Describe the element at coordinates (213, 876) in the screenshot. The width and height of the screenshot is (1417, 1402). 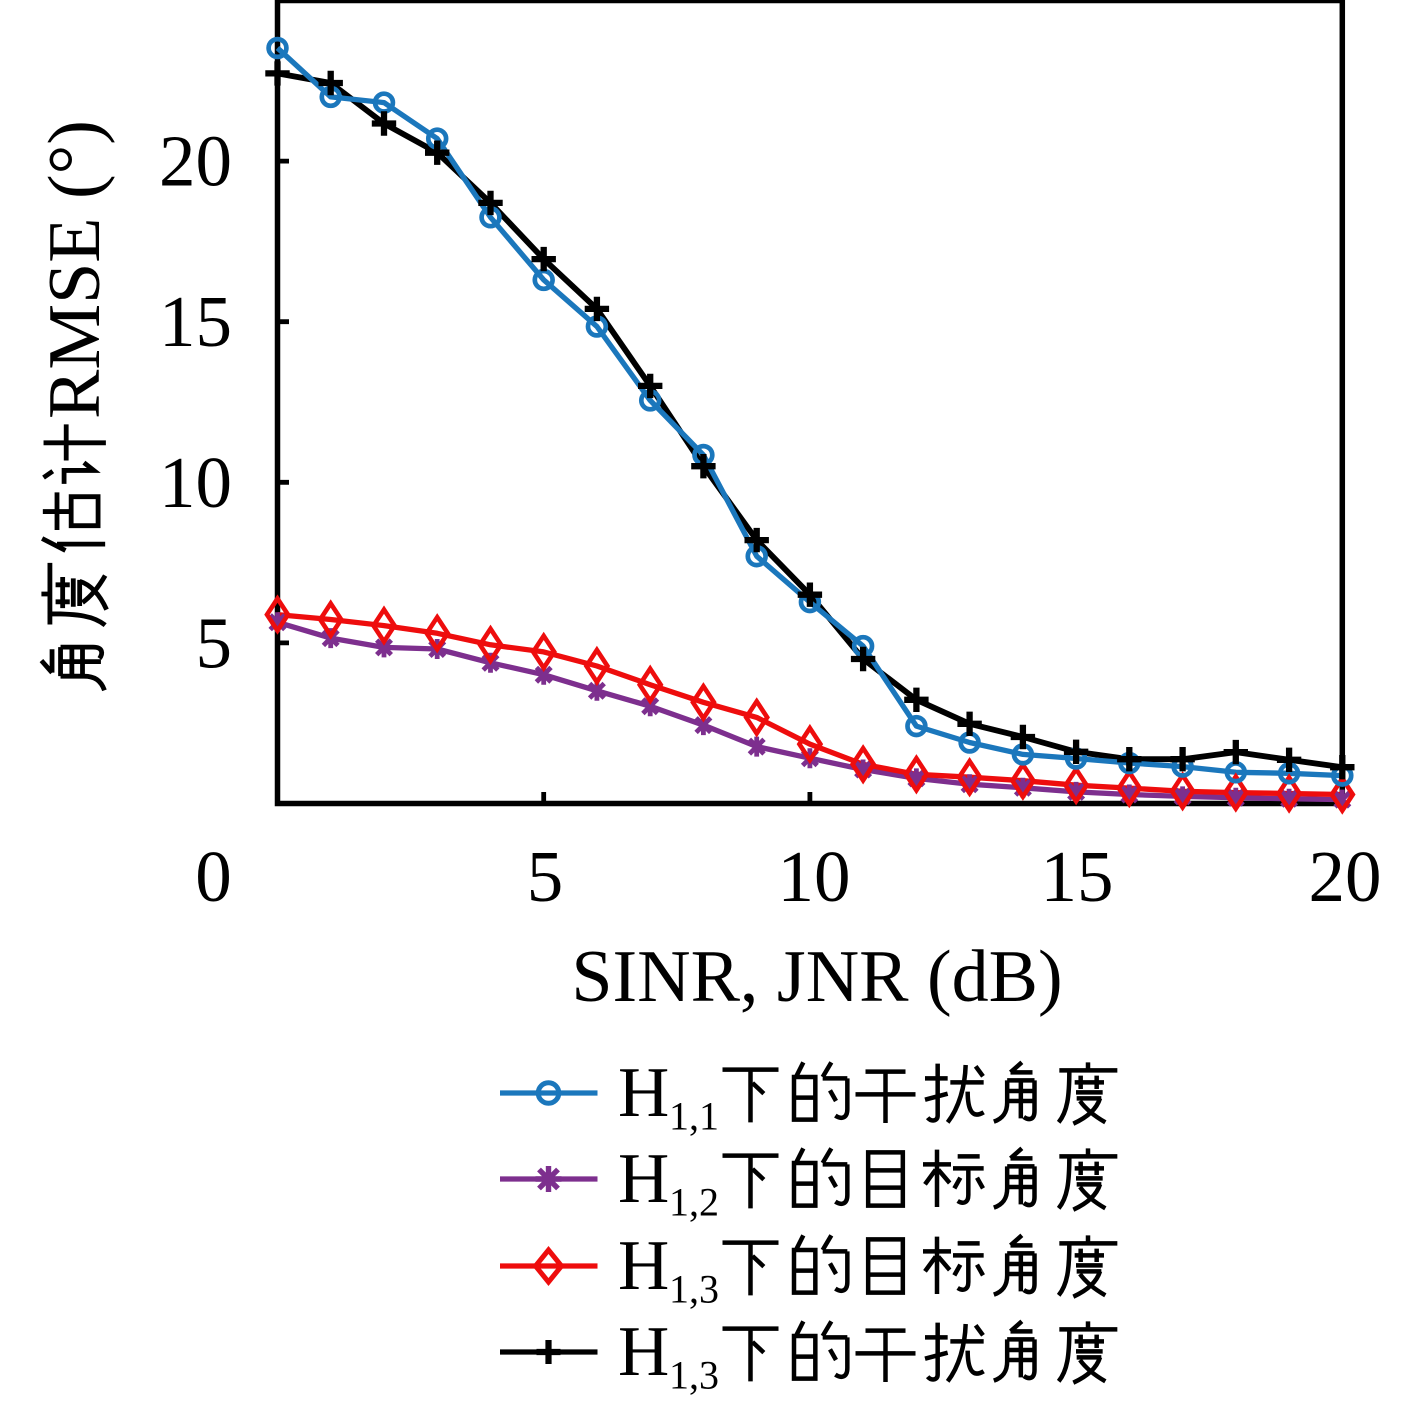
I see `svg-text: 0` at that location.